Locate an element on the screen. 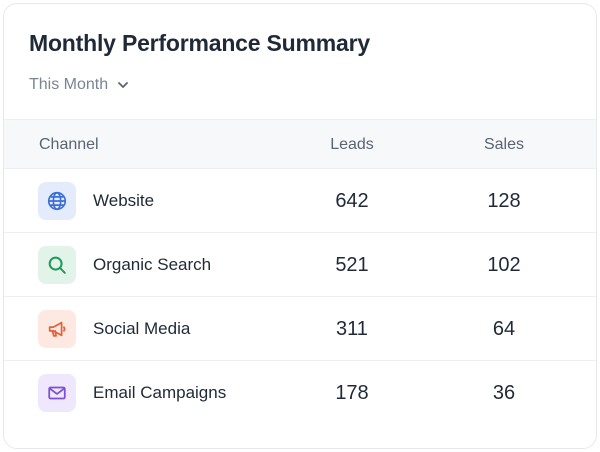 The width and height of the screenshot is (600, 452). sales-value: 64 is located at coordinates (504, 329).